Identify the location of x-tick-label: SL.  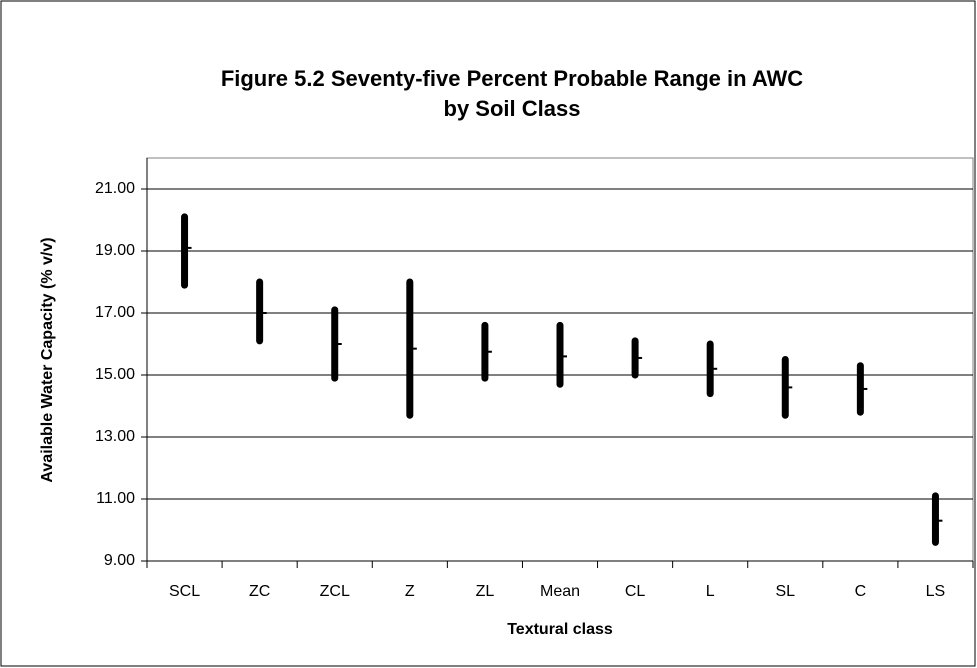
(785, 591).